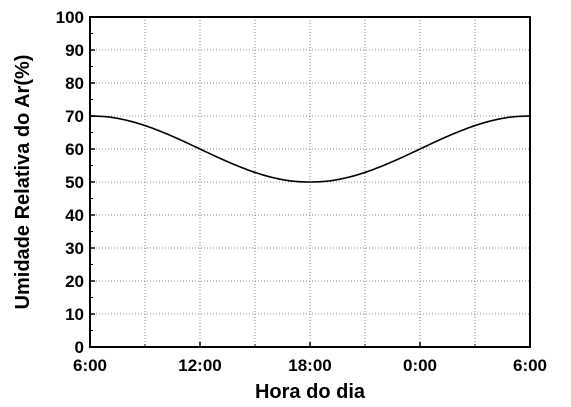 The height and width of the screenshot is (407, 571). I want to click on x-tick-labels: 6:00 12:00 18:00 0:00 6:00, so click(310, 365).